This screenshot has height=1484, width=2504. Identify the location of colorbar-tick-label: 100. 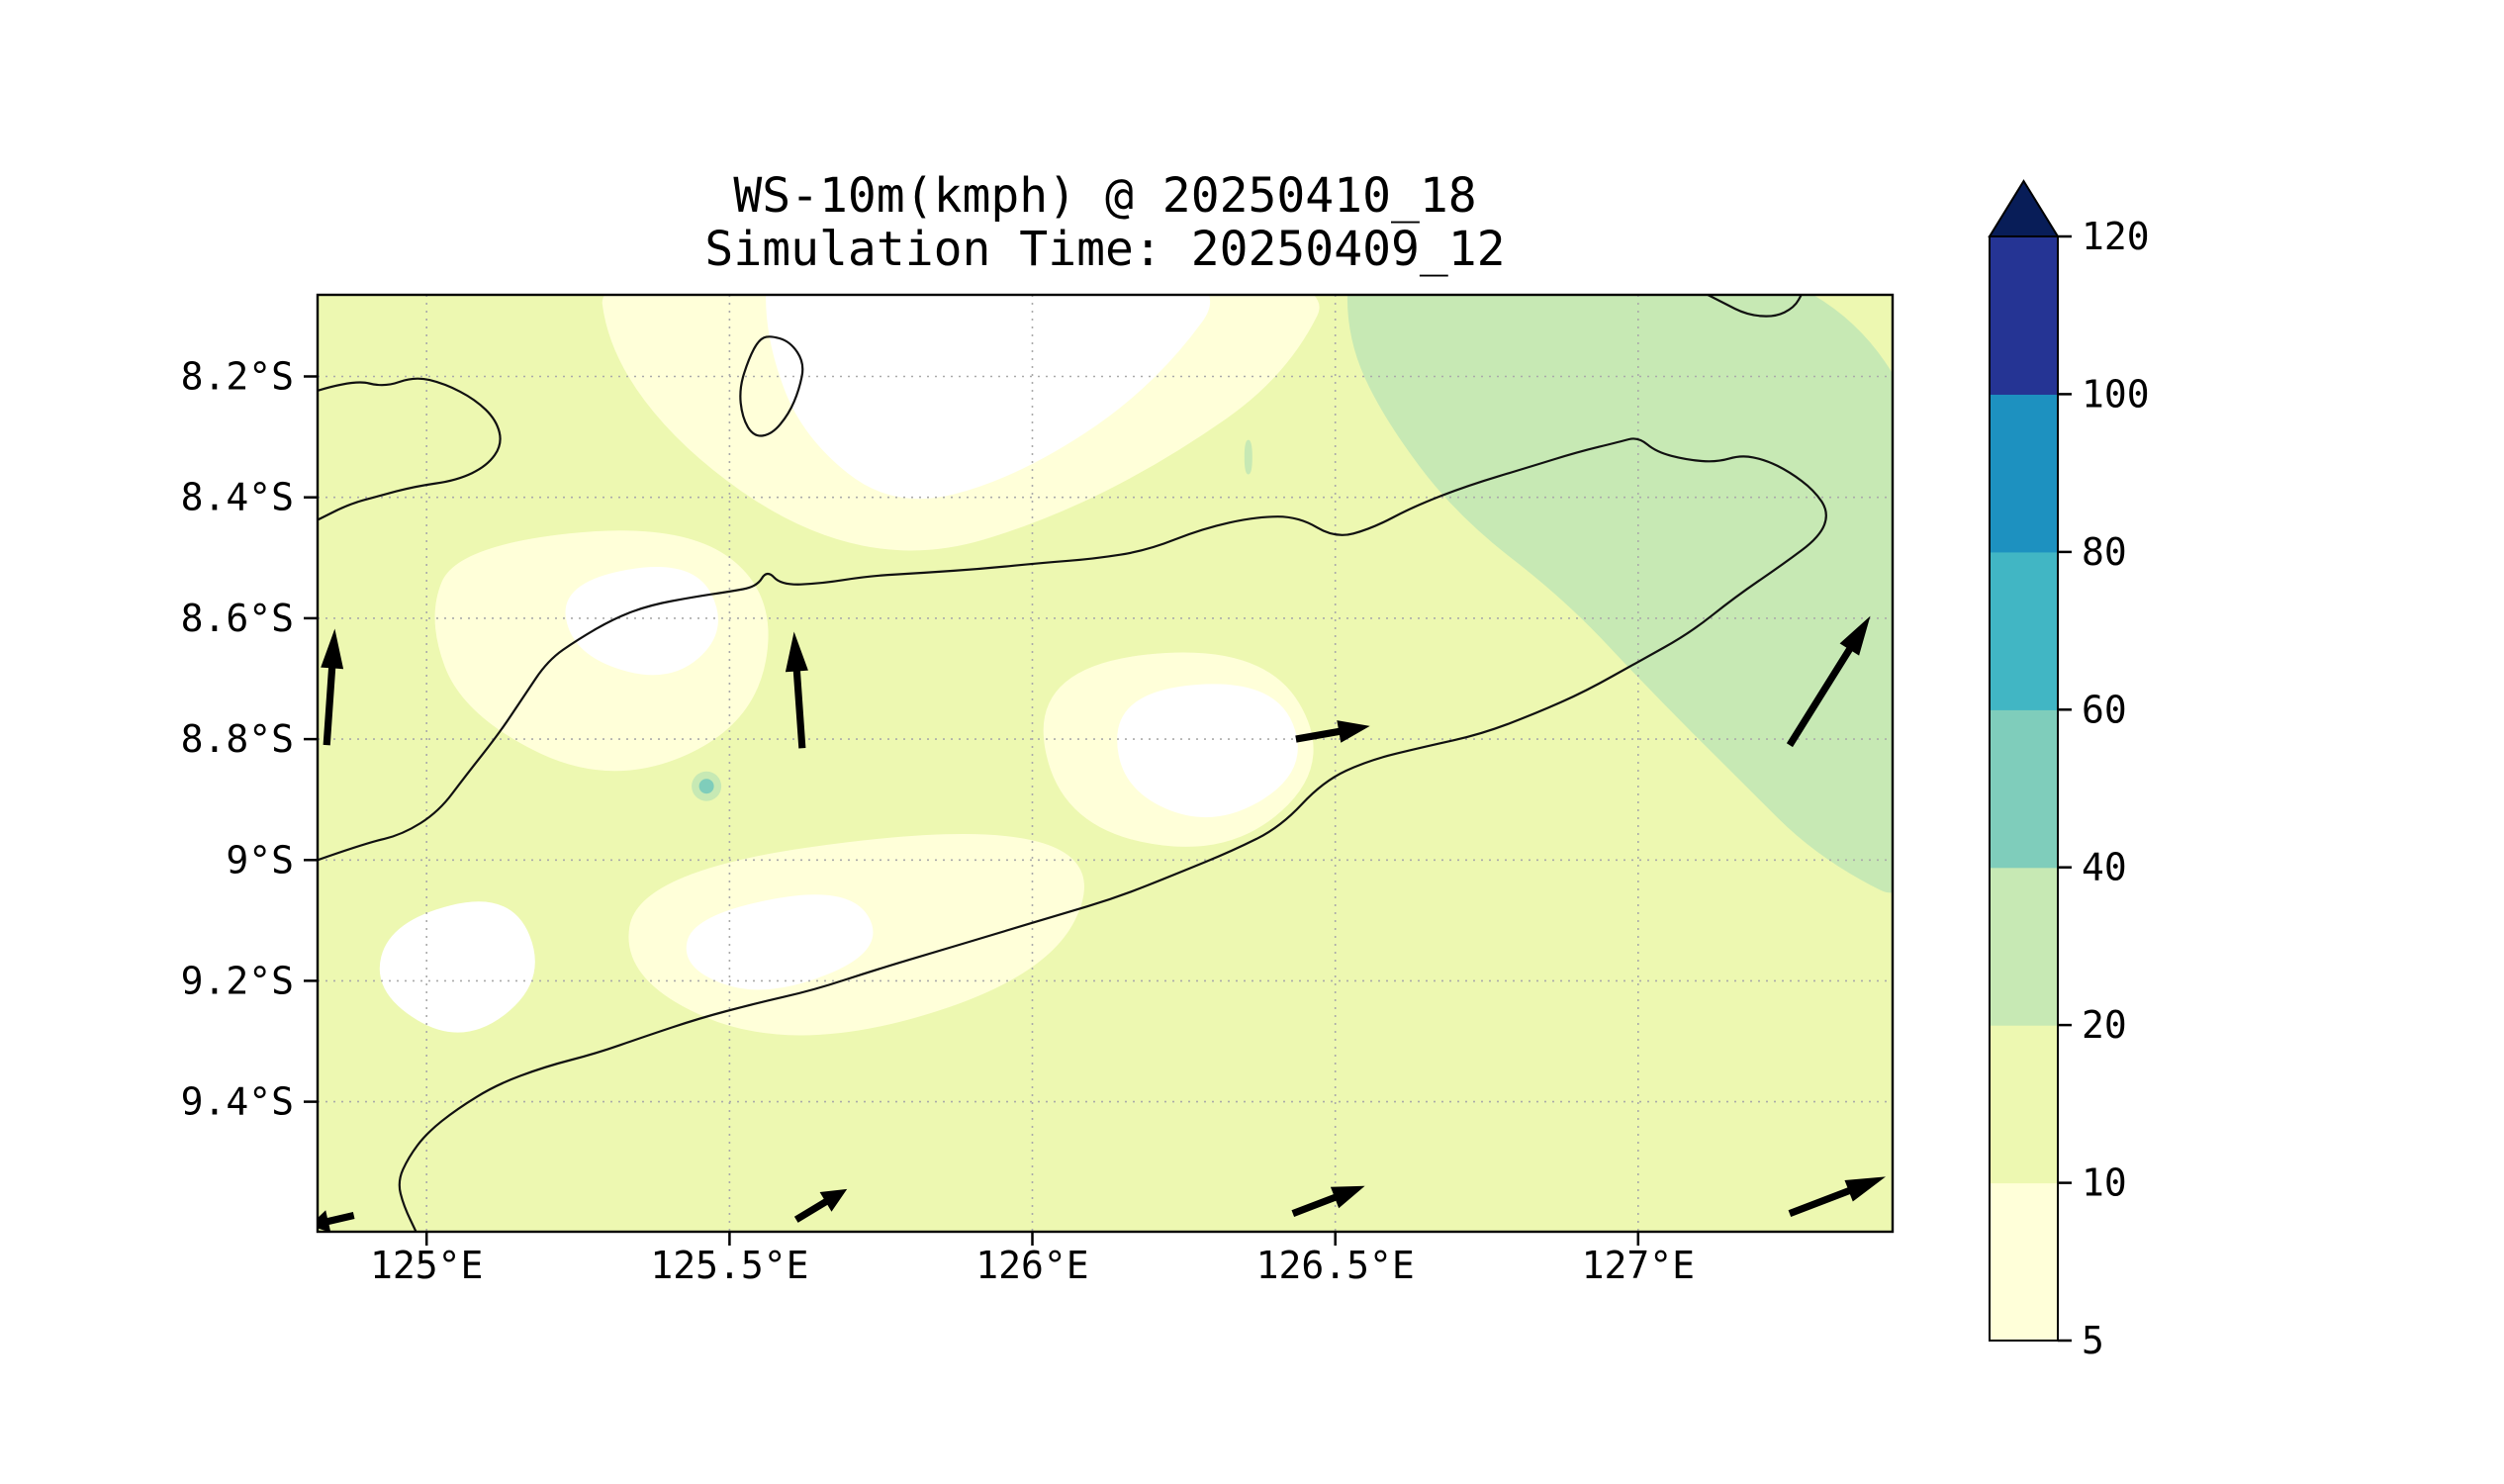
(2116, 394).